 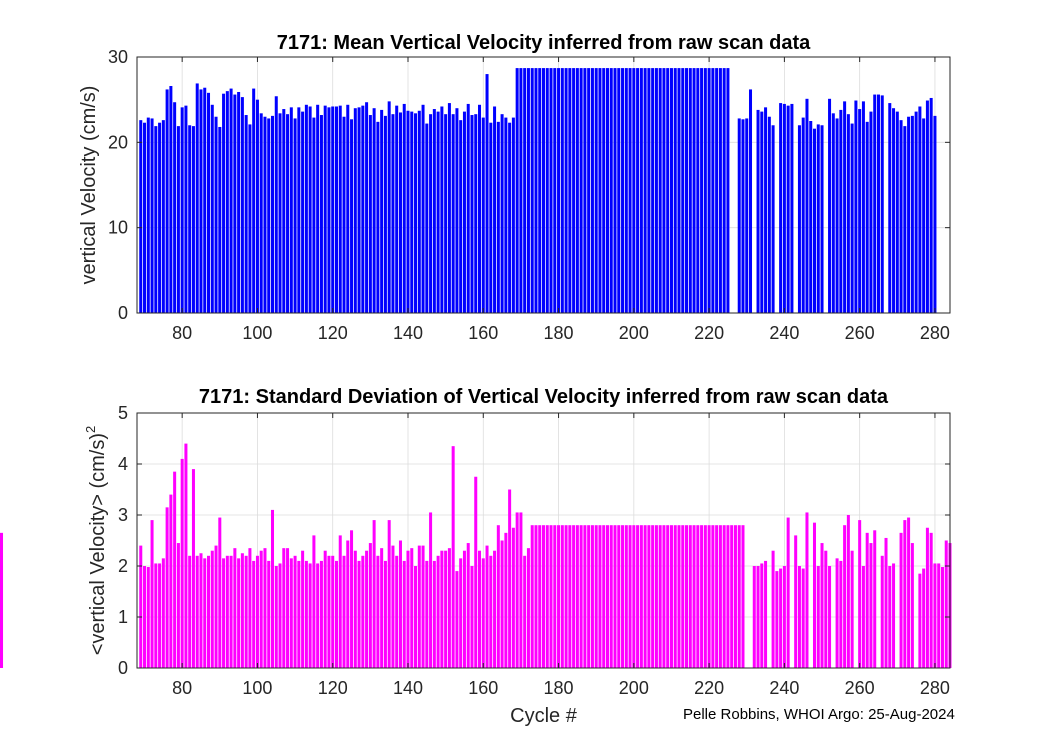 What do you see at coordinates (559, 333) in the screenshot?
I see `x-tick-label: 180` at bounding box center [559, 333].